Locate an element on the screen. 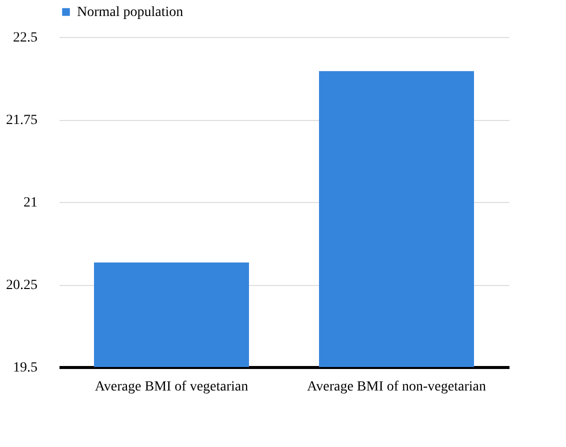 This screenshot has height=447, width=566. y-tick-label: 20.25 is located at coordinates (22, 285).